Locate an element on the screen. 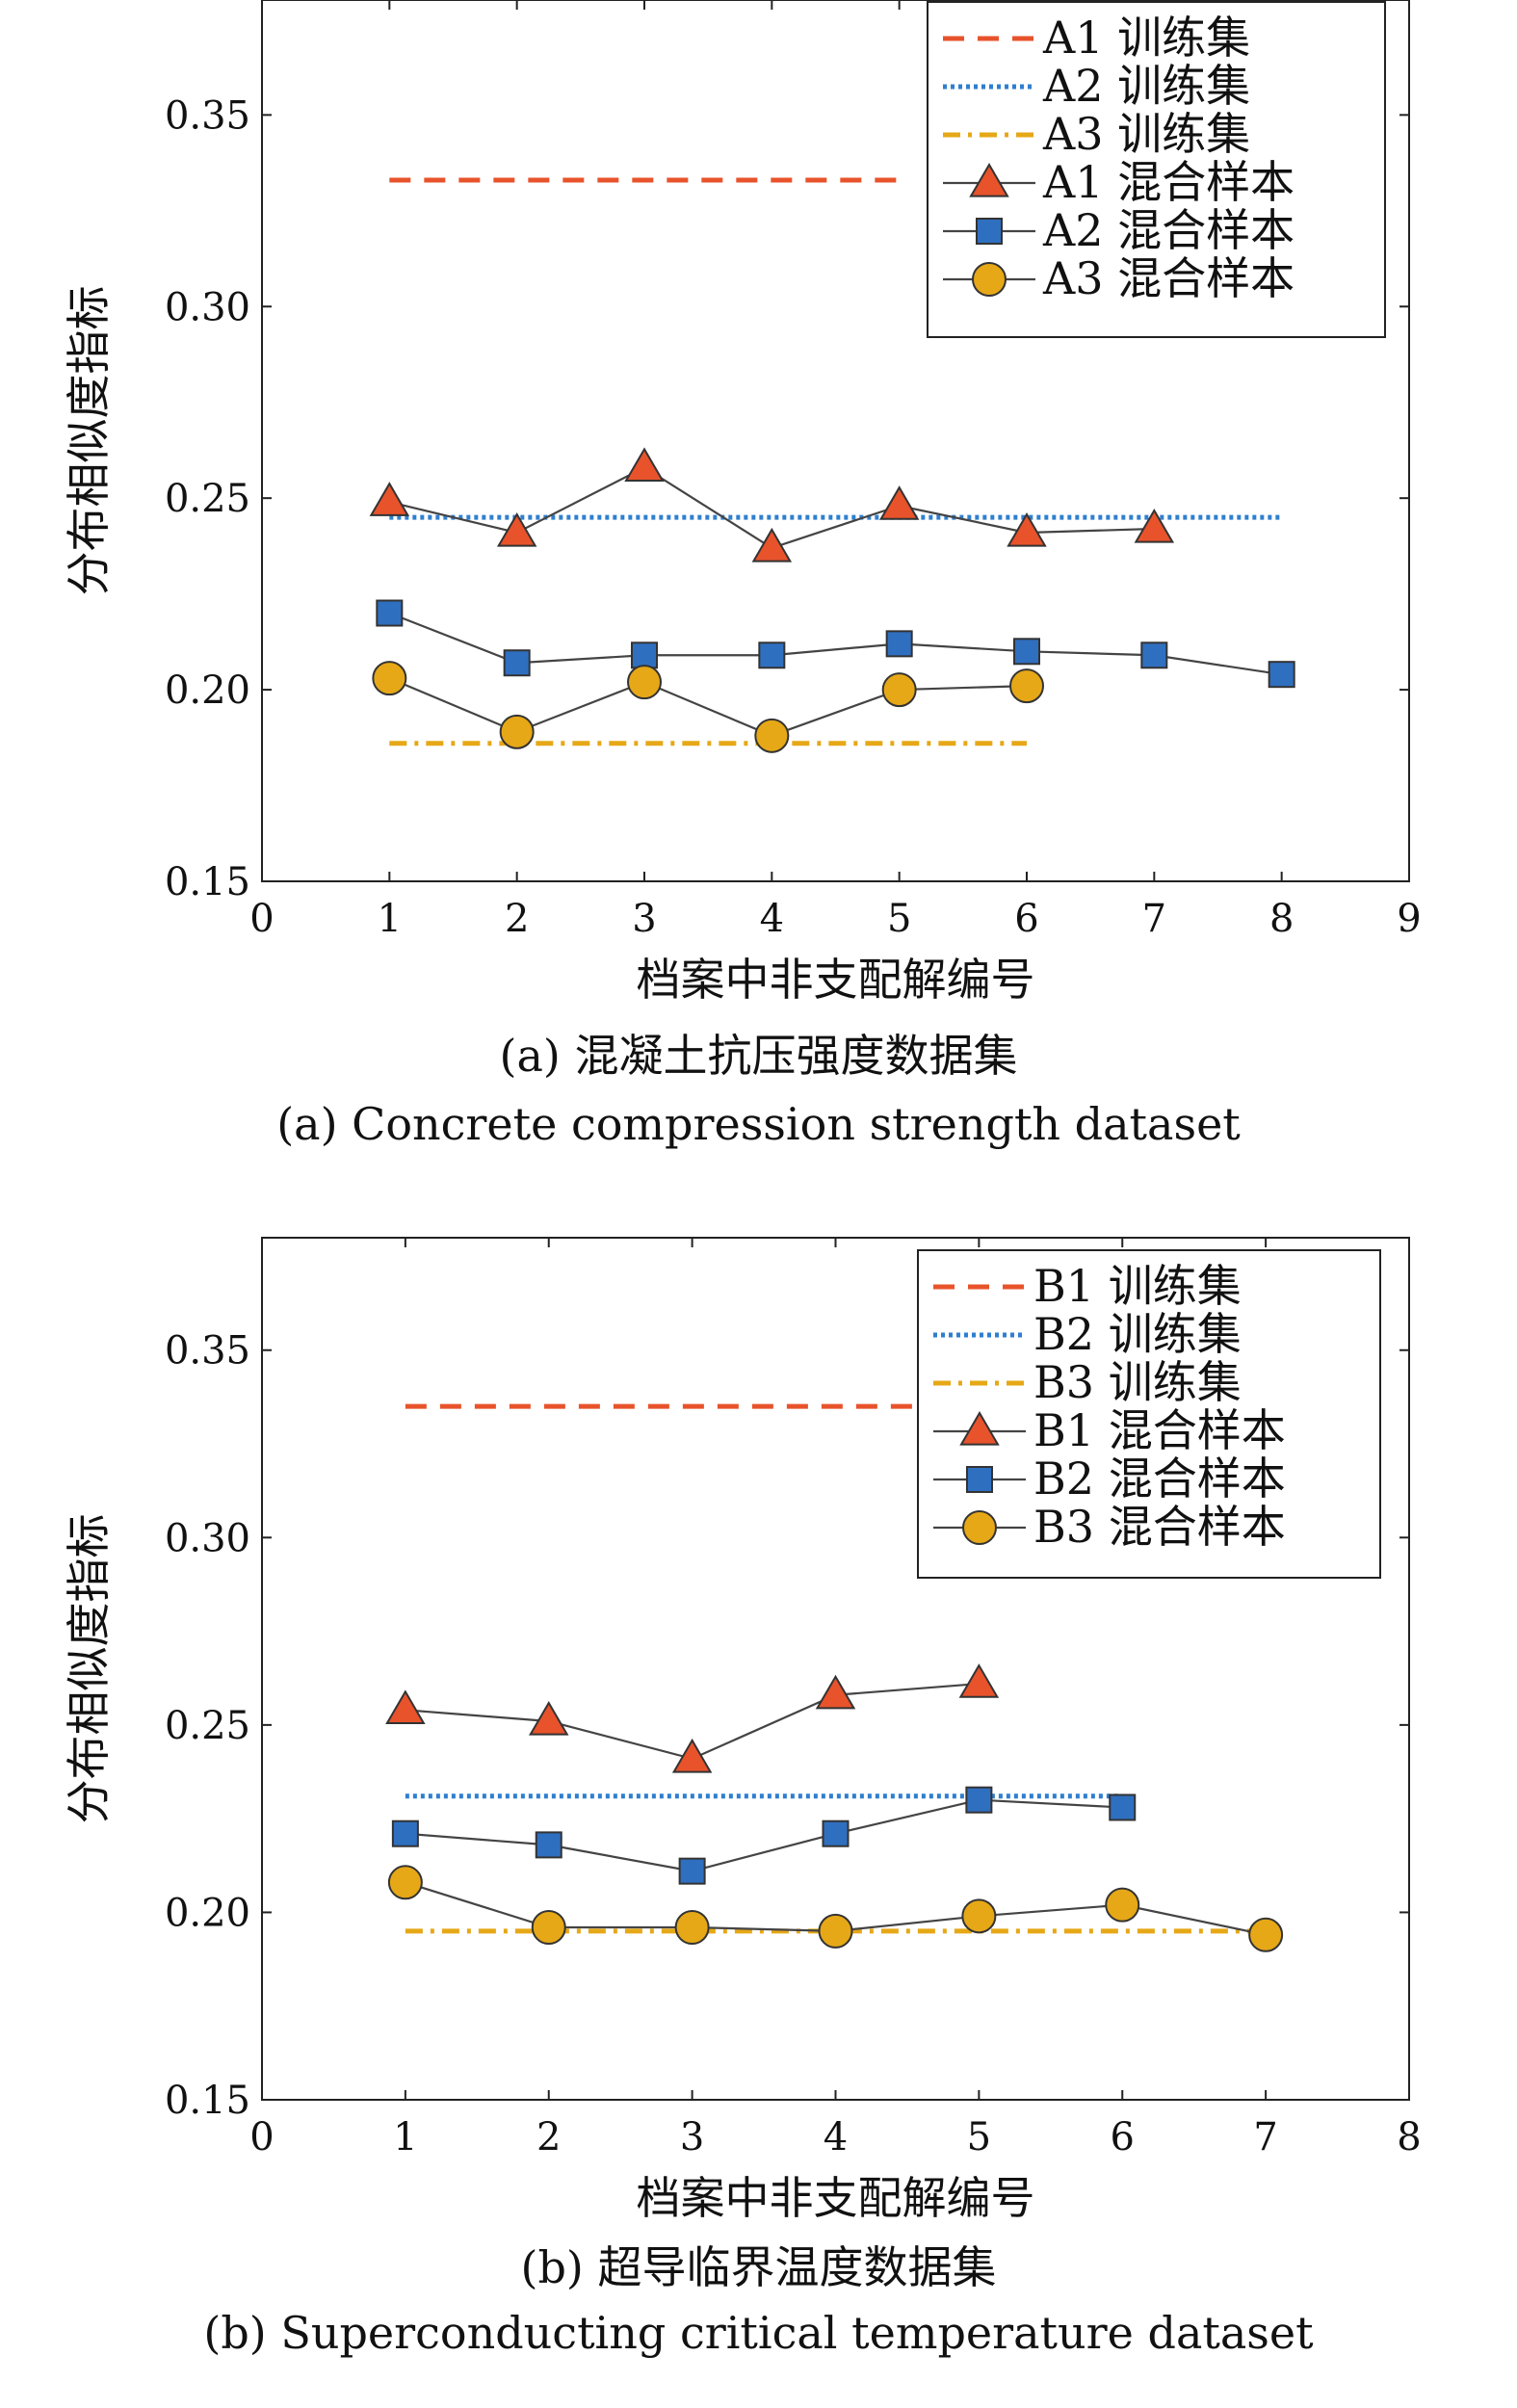 The height and width of the screenshot is (2408, 1517). legend-label: A1 混合样本 is located at coordinates (1168, 182).